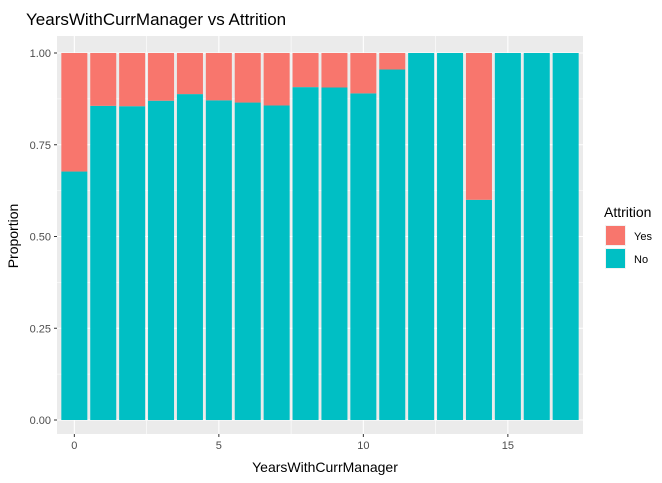 This screenshot has width=662, height=483. What do you see at coordinates (156, 19) in the screenshot?
I see `chart-title: YearsWithCurrManager vs Attrition` at bounding box center [156, 19].